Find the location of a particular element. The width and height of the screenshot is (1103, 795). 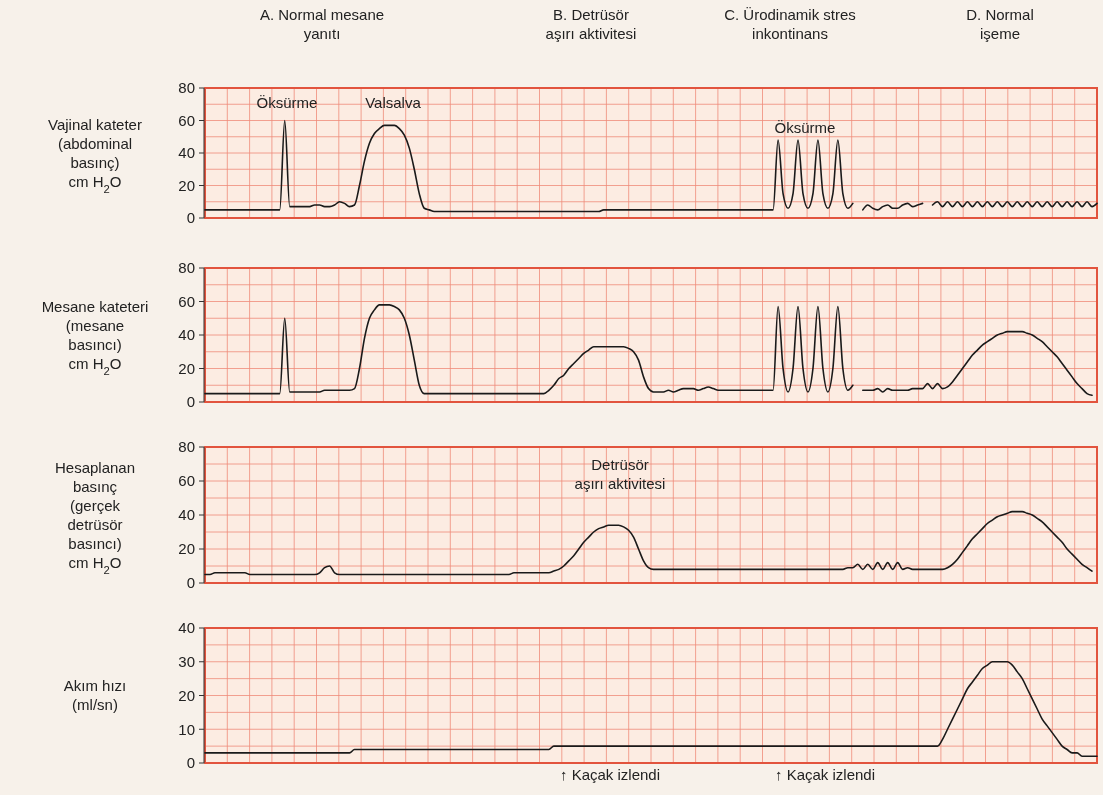

y-axis-title: Vajinal kateter (abdominal basınç) cm H$_{2}$O is located at coordinates (95, 155).